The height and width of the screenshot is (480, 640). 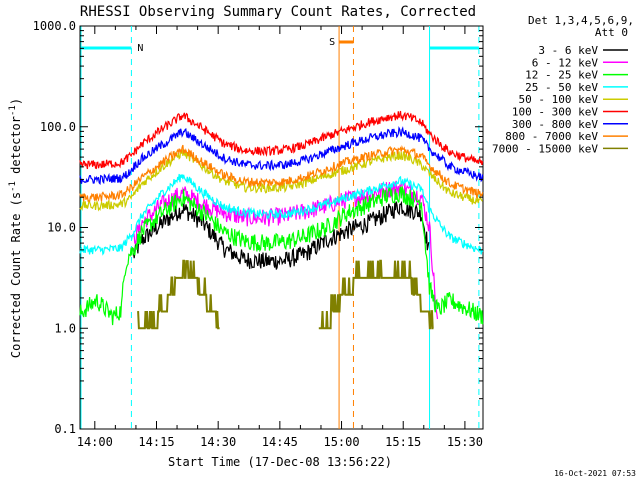 What do you see at coordinates (16, 275) in the screenshot?
I see `y-axis-label-main: Corrected Count Rate (s` at bounding box center [16, 275].